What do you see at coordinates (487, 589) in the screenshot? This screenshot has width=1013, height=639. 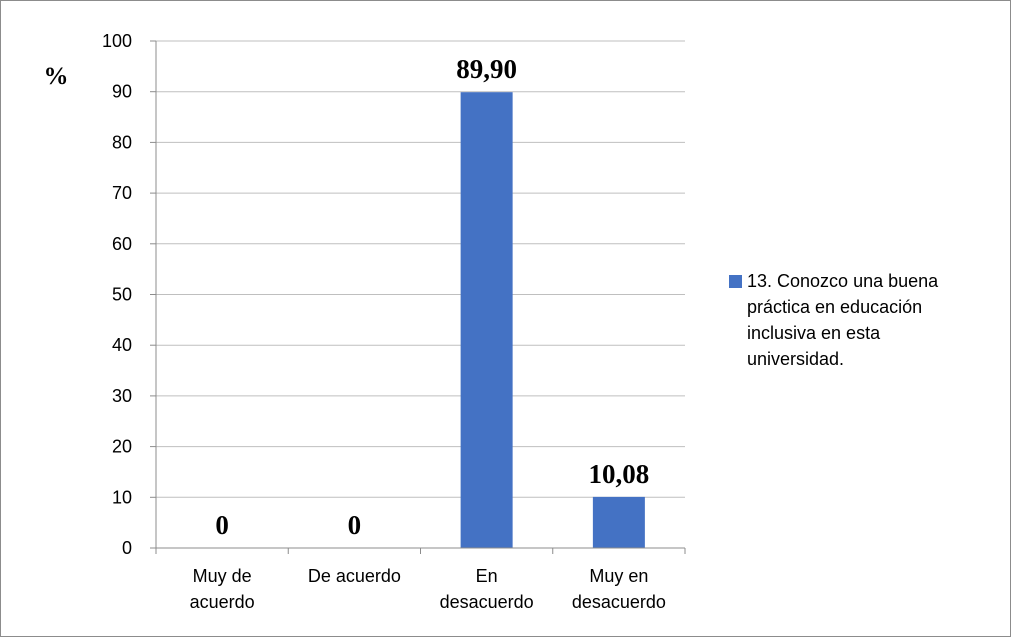 I see `x-category-label: En desacuerdo` at bounding box center [487, 589].